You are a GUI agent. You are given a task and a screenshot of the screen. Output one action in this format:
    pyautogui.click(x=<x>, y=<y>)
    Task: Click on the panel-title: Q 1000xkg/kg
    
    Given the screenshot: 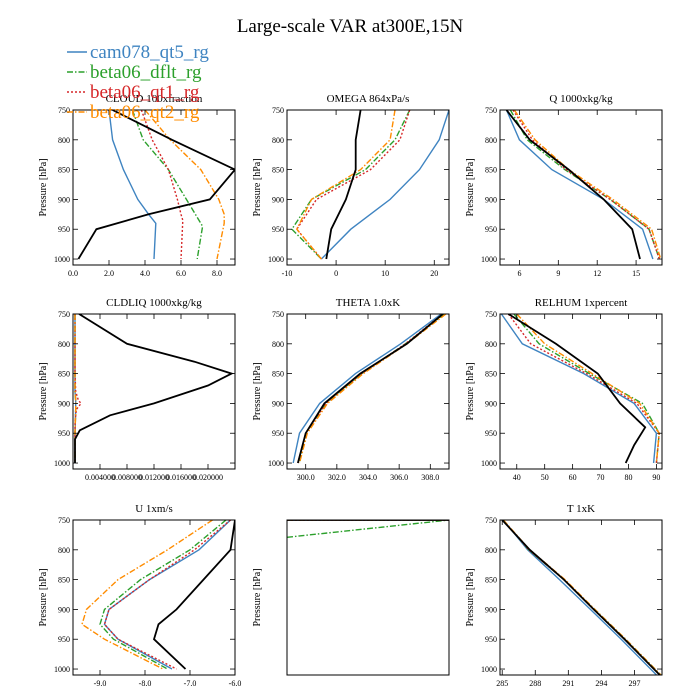 What is the action you would take?
    pyautogui.click(x=581, y=99)
    